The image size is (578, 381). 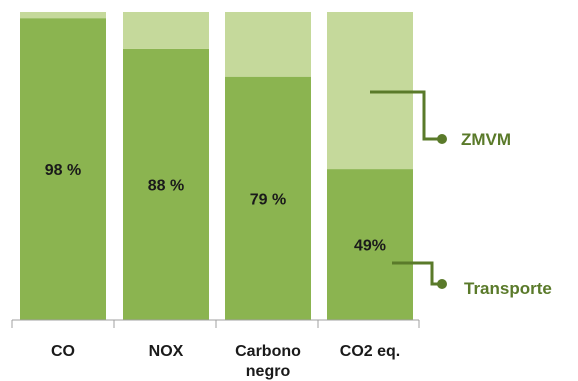 I want to click on legend-marker-zmvm, so click(x=442, y=139).